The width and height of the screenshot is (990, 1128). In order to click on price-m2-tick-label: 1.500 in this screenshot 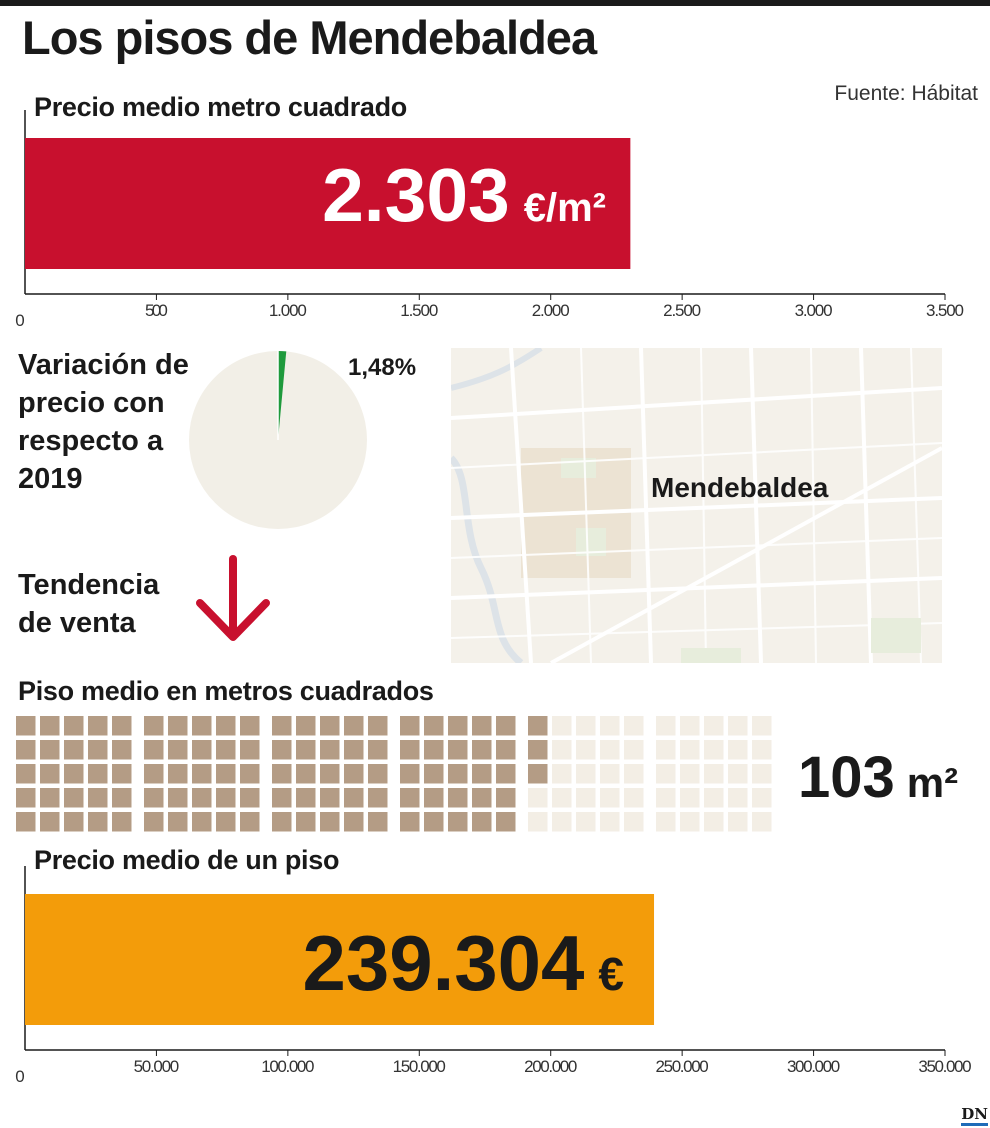, I will do `click(419, 310)`.